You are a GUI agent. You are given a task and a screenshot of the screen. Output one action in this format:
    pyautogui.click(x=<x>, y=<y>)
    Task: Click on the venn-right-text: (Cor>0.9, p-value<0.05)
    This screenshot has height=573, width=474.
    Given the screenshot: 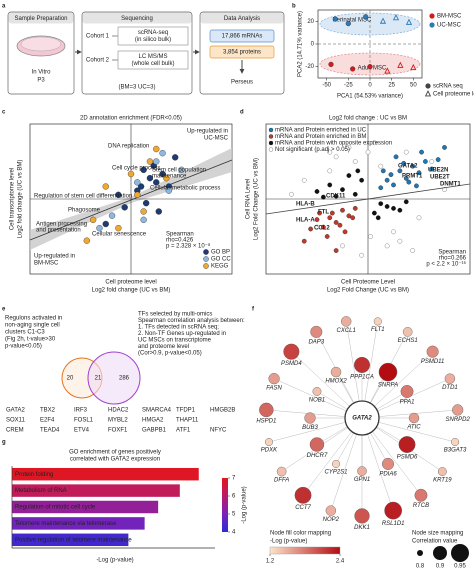 What is the action you would take?
    pyautogui.click(x=170, y=354)
    